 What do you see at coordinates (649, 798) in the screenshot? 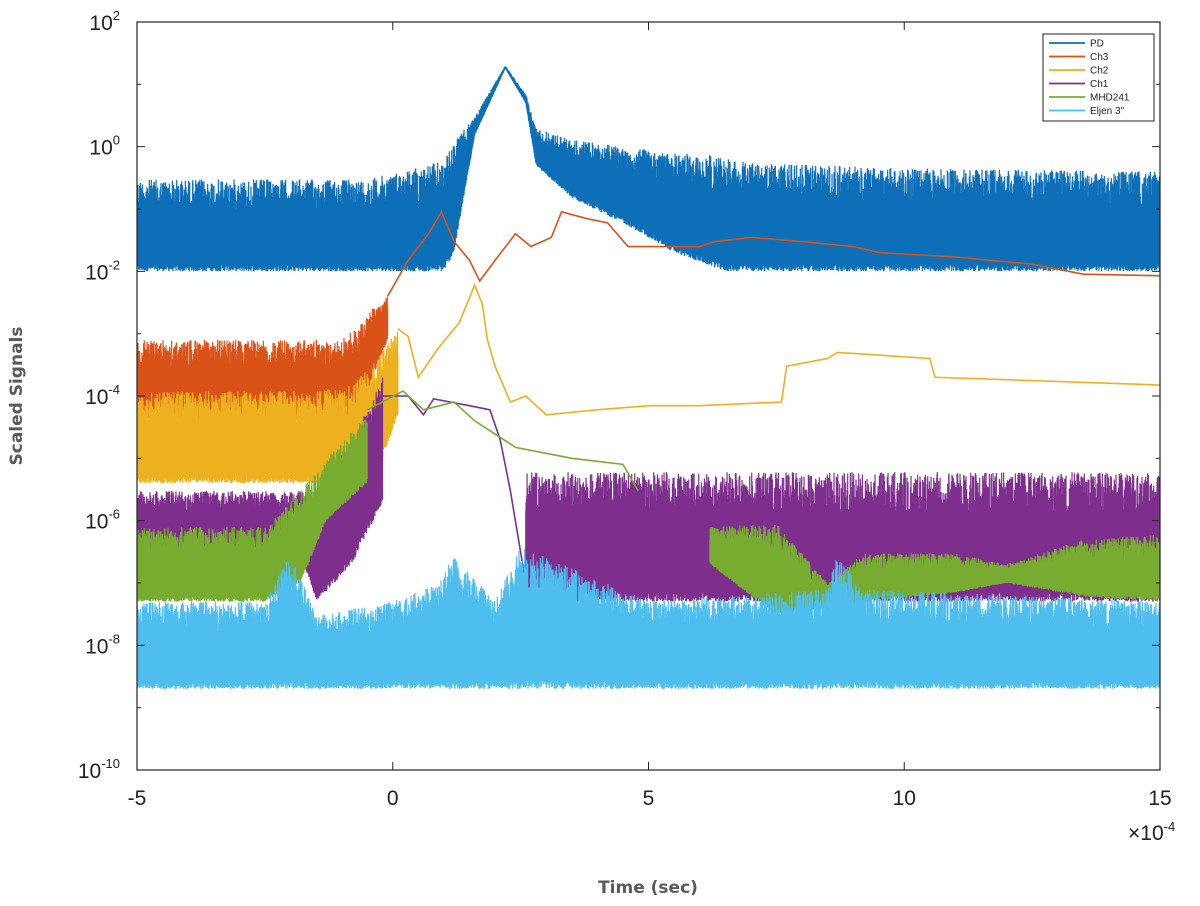
I see `x-tick-label: 5` at bounding box center [649, 798].